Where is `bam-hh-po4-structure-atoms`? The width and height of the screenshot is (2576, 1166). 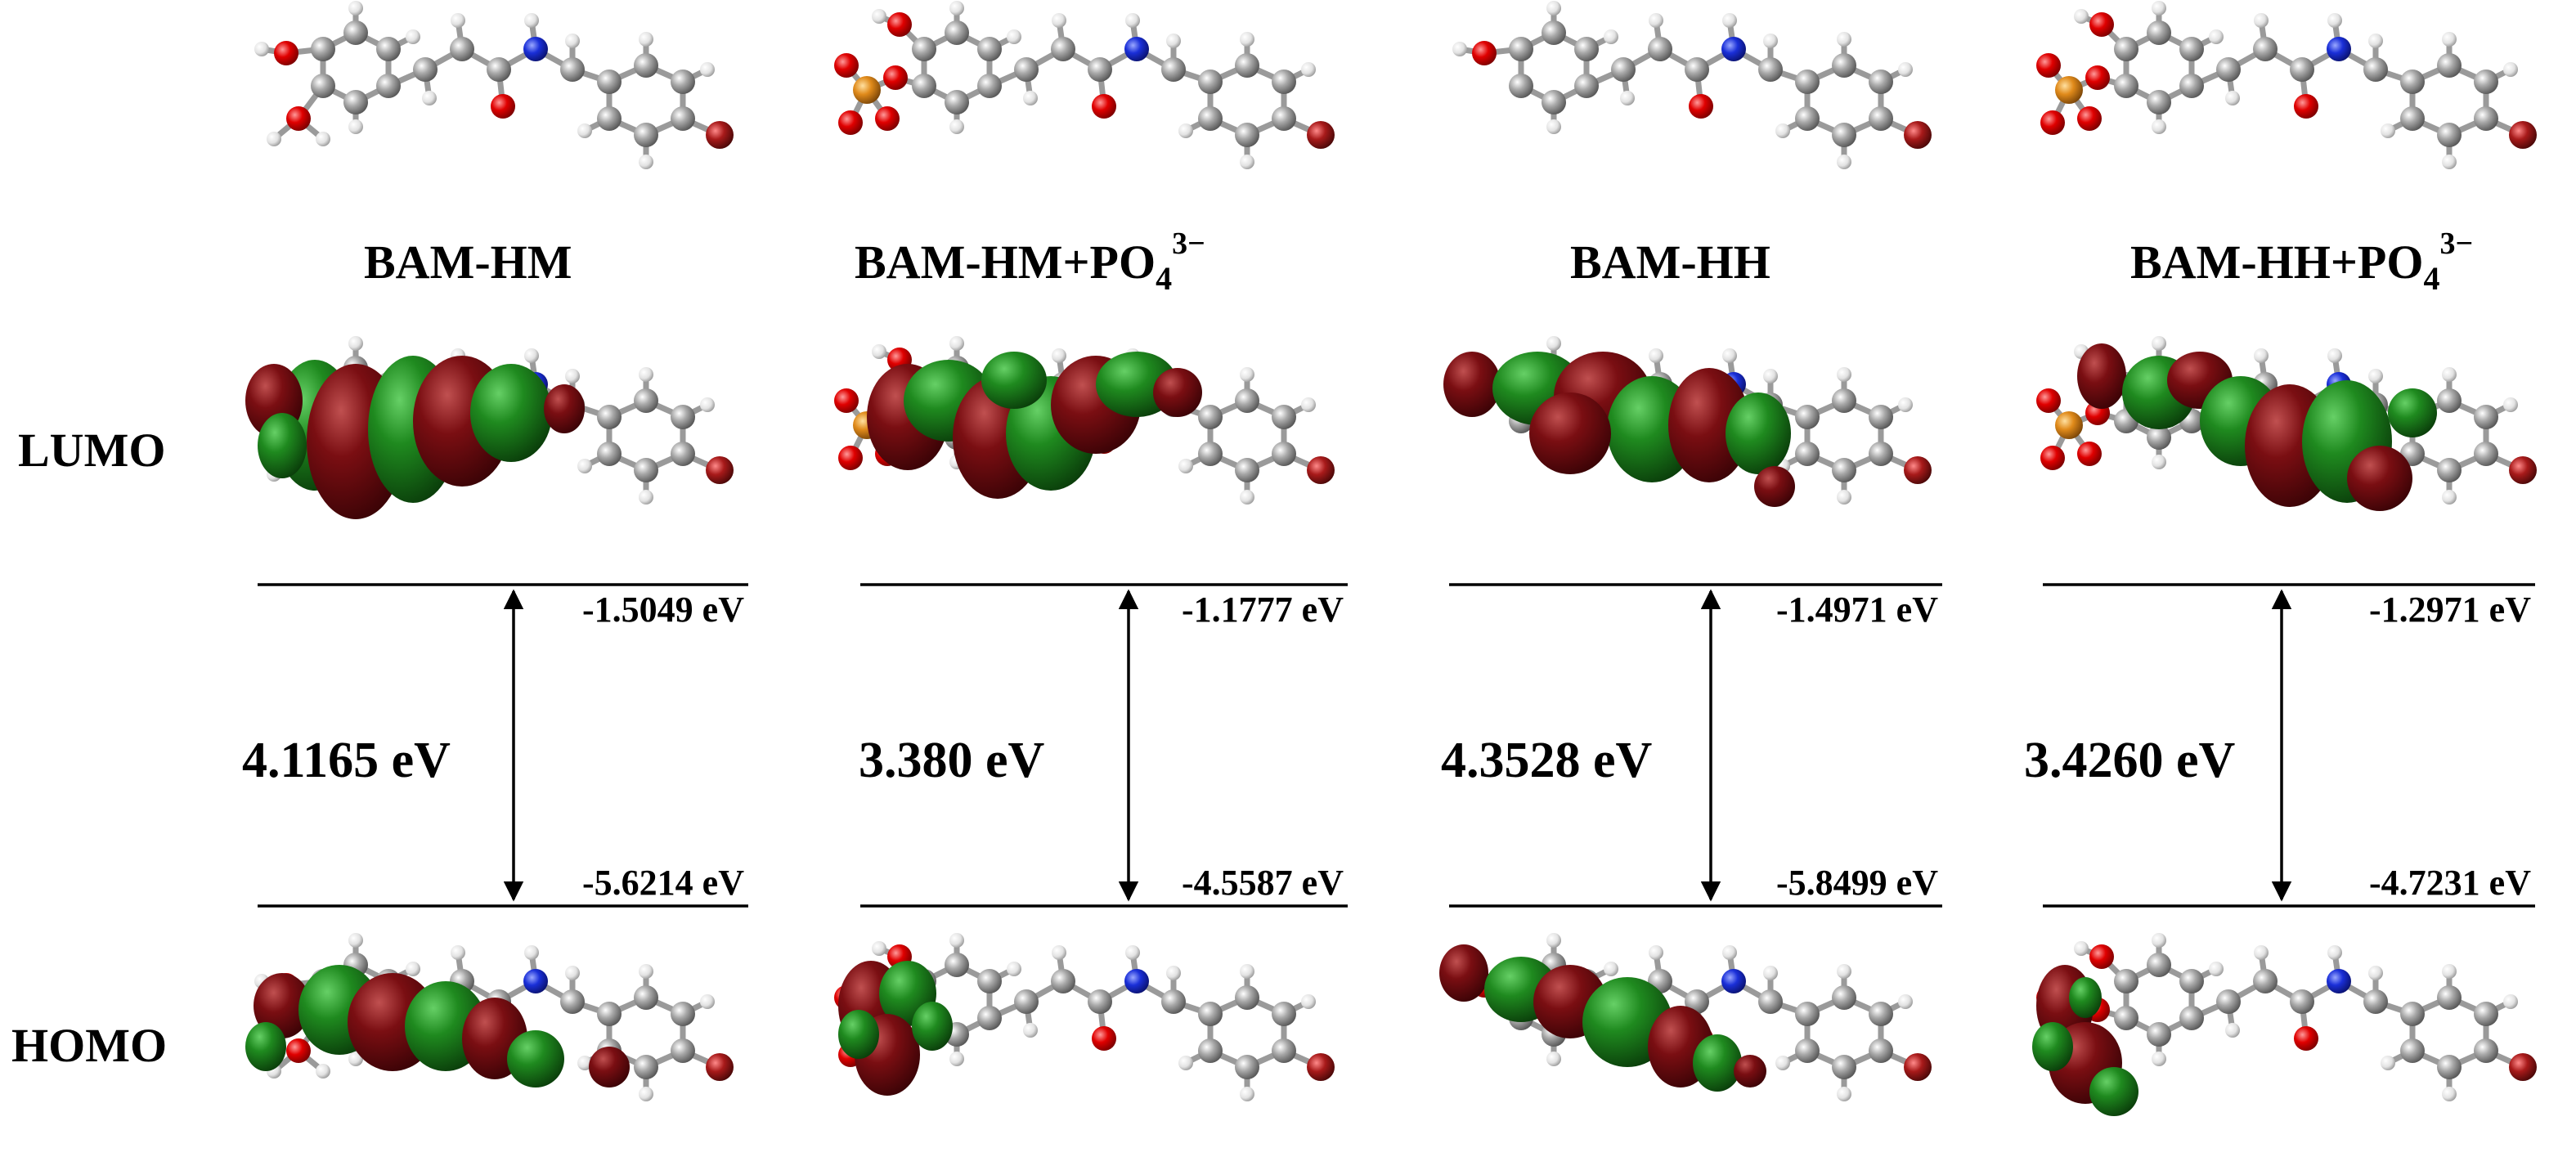
bam-hh-po4-structure-atoms is located at coordinates (2286, 85).